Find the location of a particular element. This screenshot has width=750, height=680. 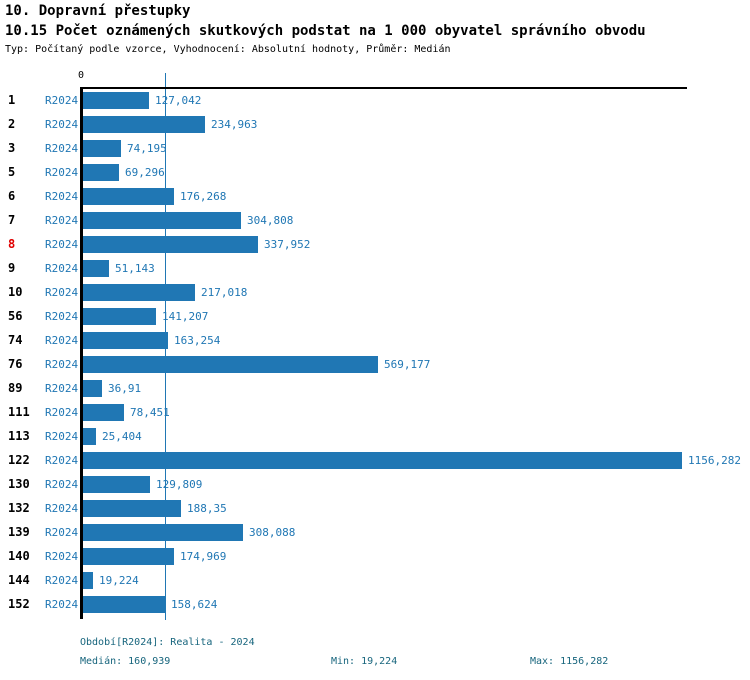

bar-value-label: 174,969 is located at coordinates (203, 556).